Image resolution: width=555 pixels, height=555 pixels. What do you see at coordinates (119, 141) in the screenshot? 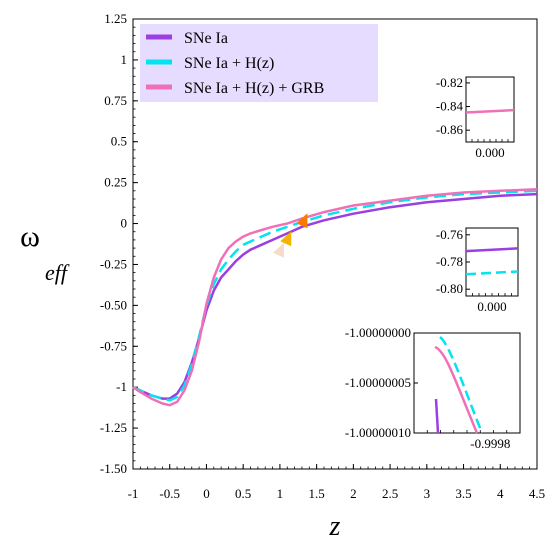
I see `y-tick-label: 0.5` at bounding box center [119, 141].